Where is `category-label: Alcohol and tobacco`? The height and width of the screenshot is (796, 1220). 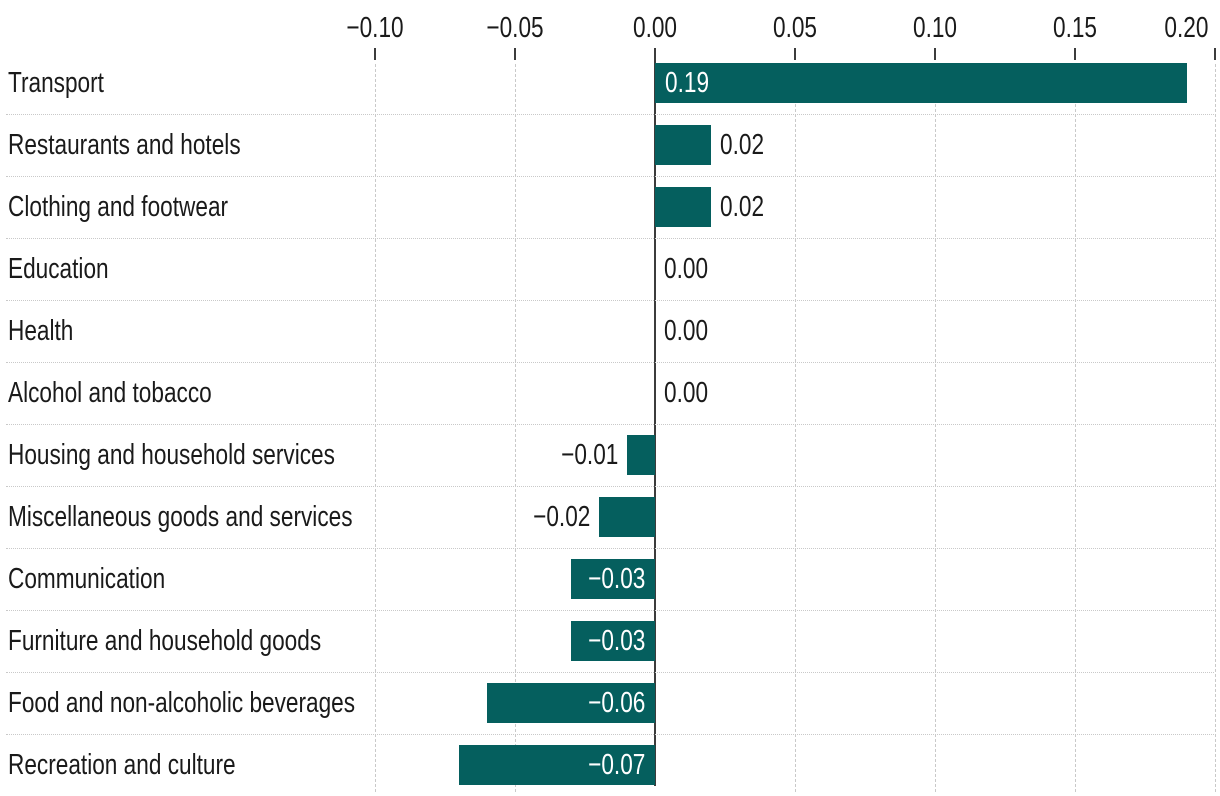
category-label: Alcohol and tobacco is located at coordinates (138, 393).